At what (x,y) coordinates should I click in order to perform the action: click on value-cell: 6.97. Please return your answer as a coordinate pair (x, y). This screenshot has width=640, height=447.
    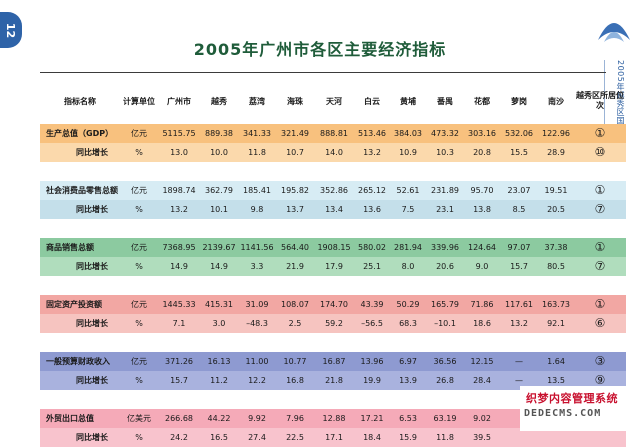
    Looking at the image, I should click on (408, 361).